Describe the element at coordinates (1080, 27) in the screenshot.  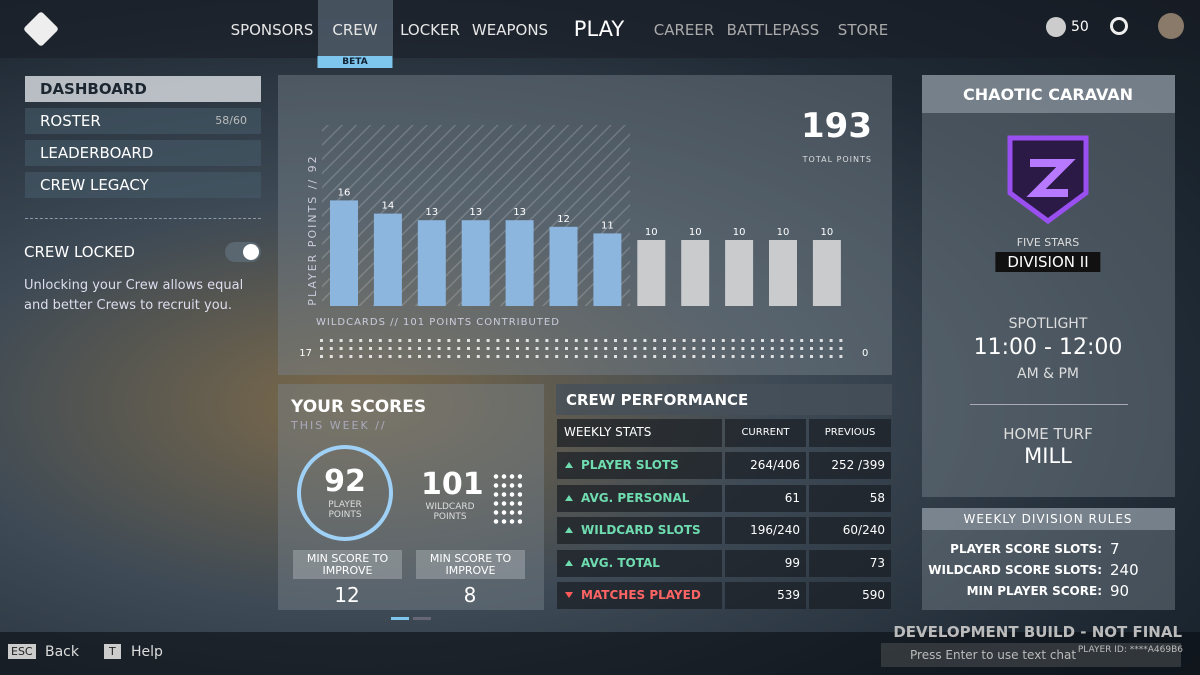
I see `currency: 50` at that location.